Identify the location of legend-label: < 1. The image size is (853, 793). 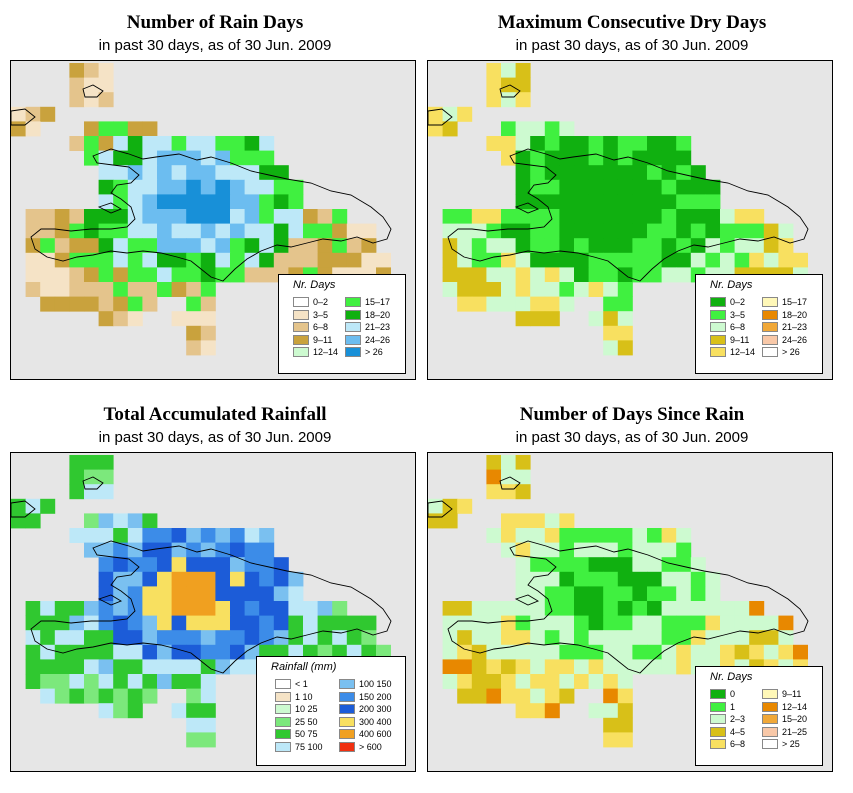
(301, 684).